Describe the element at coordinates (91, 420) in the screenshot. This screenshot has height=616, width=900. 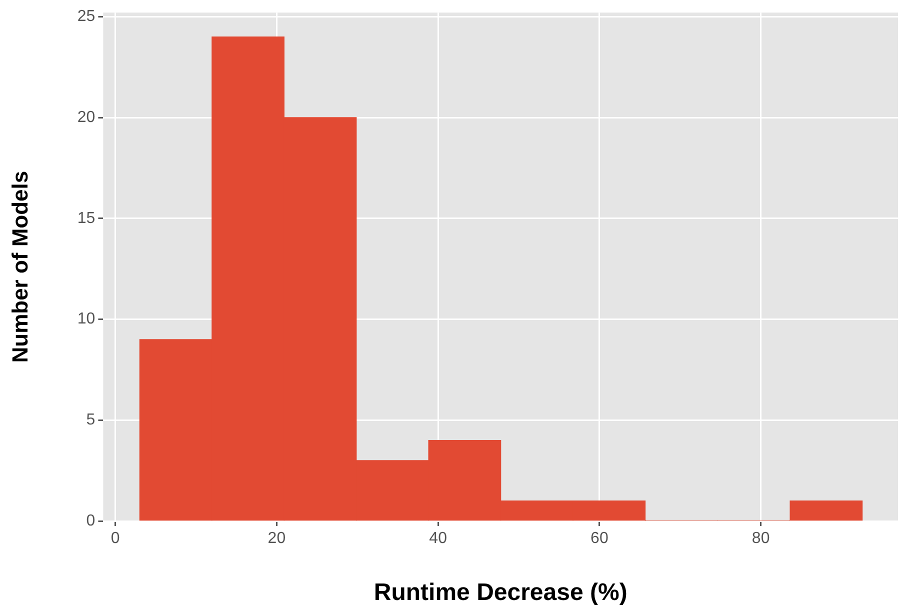
I see `y-tick-label: 5` at that location.